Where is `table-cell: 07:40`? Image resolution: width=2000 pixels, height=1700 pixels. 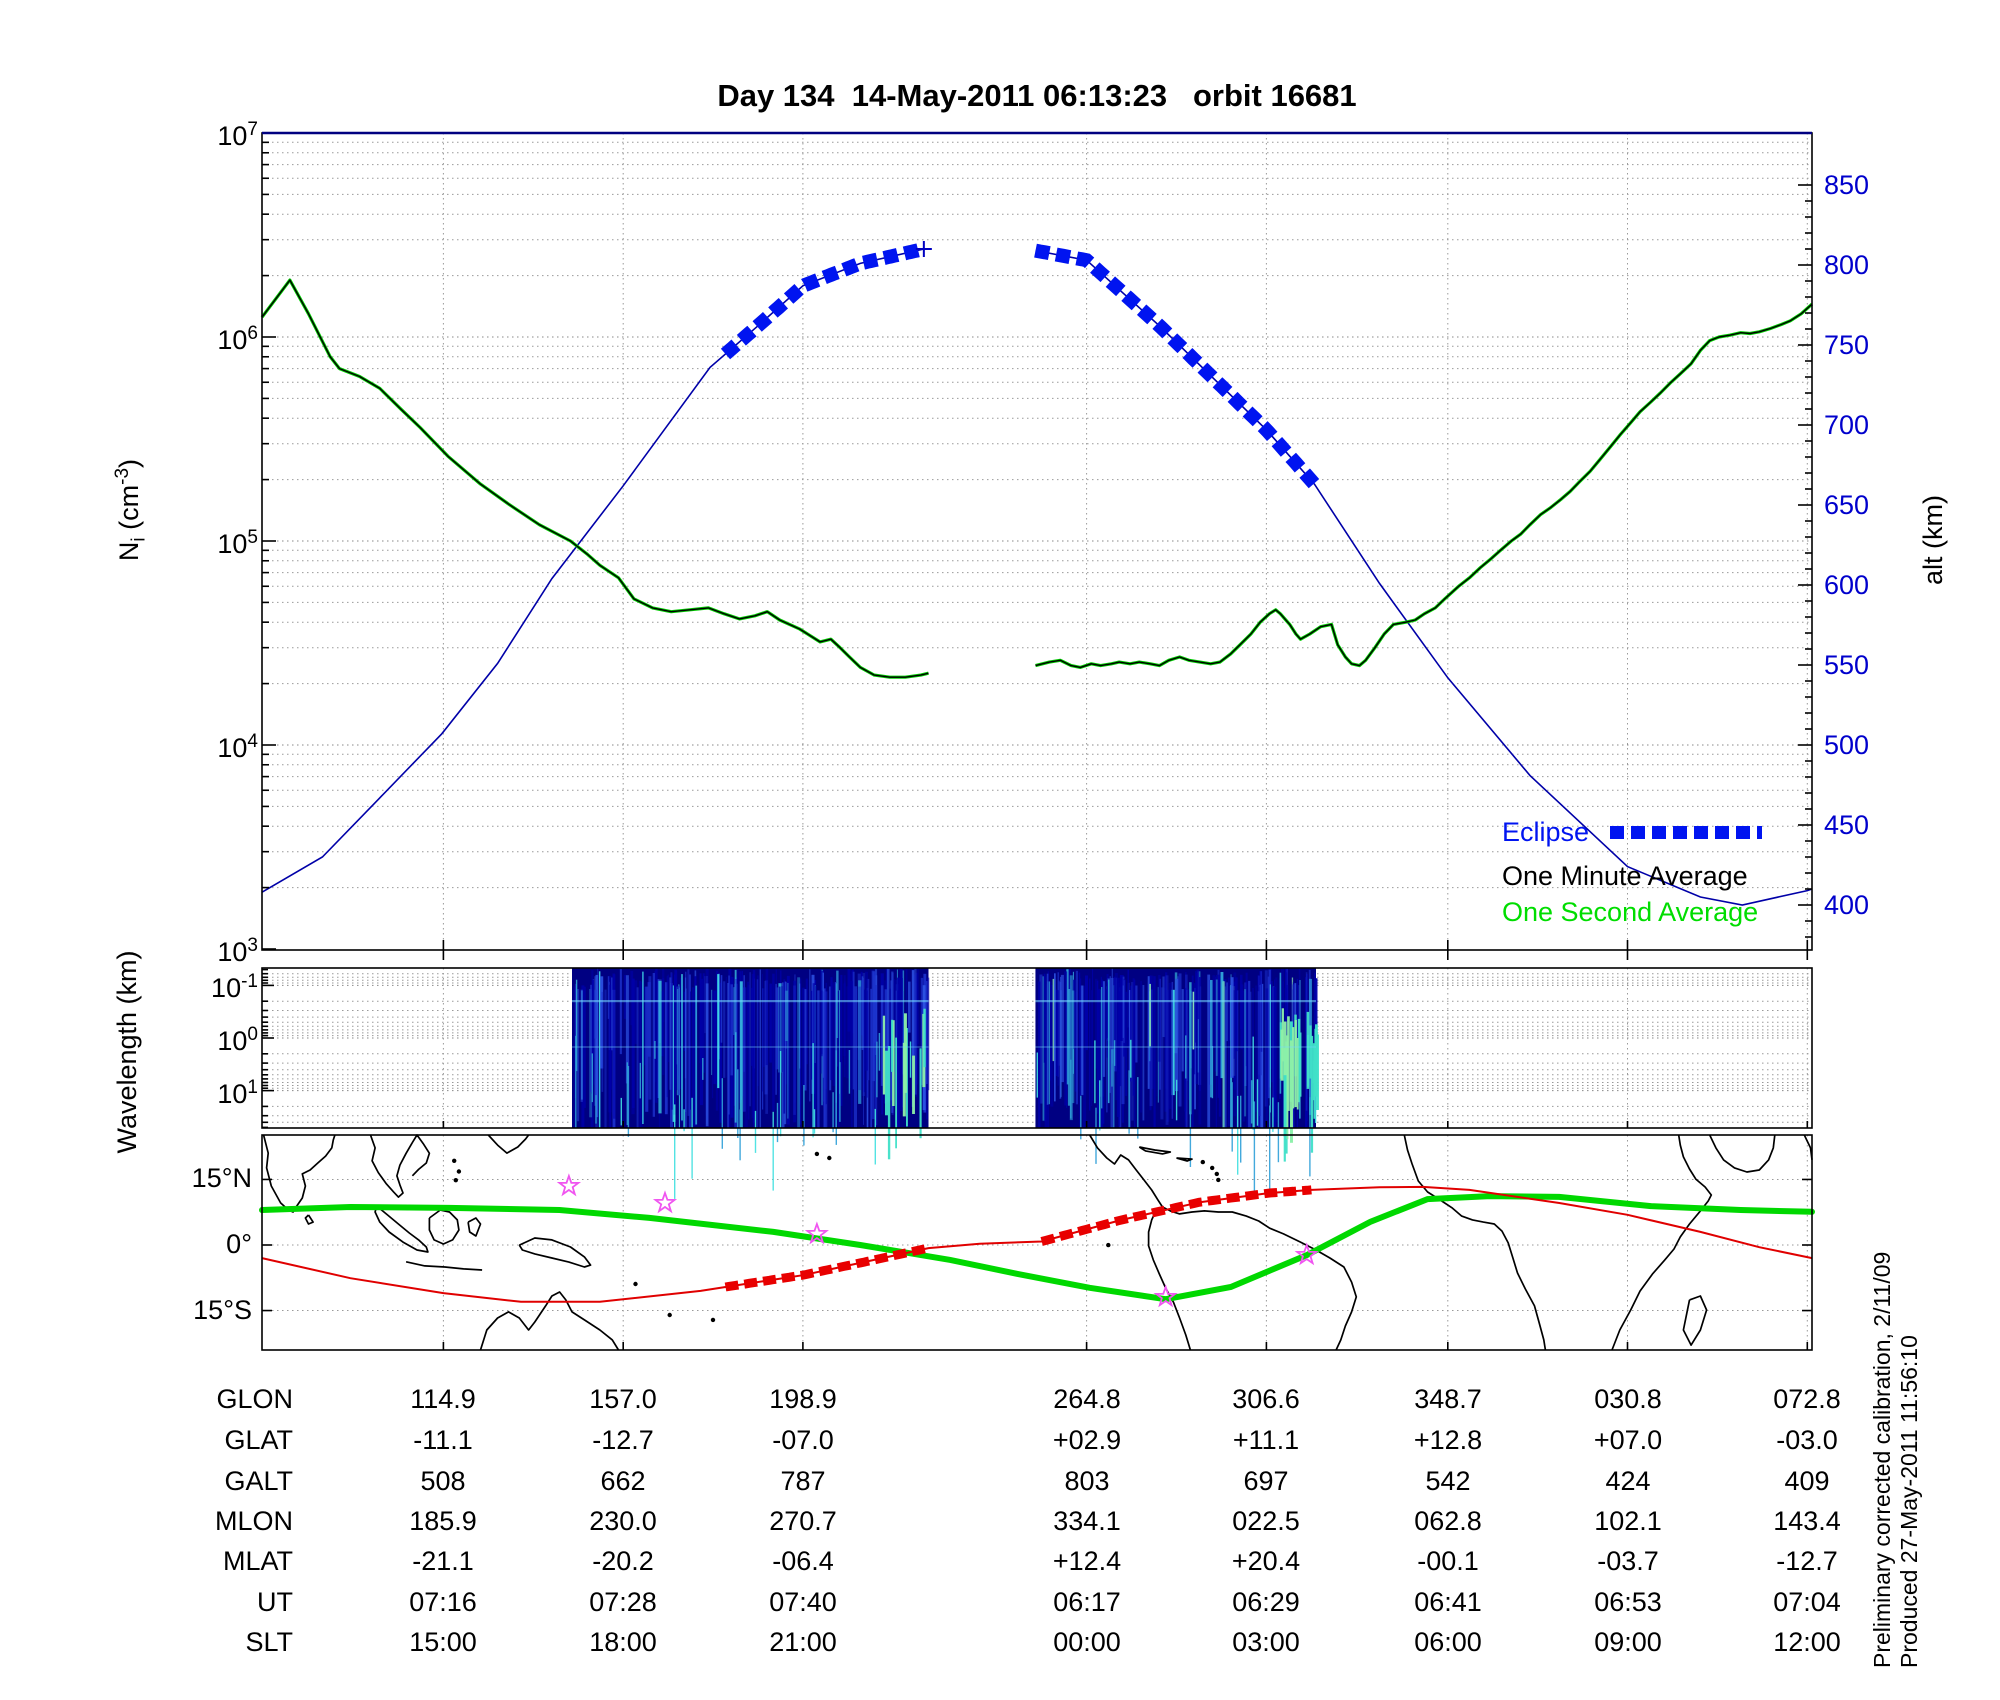 table-cell: 07:40 is located at coordinates (803, 1602).